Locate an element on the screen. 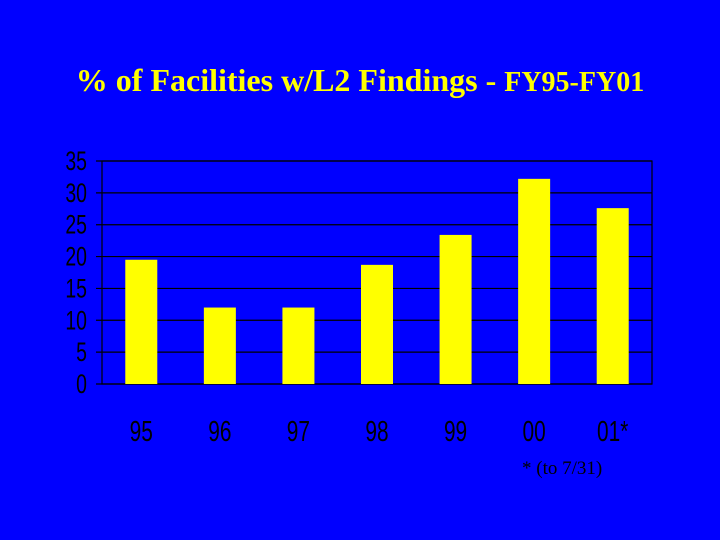 Image resolution: width=720 pixels, height=540 pixels. y-tick-label: 15 is located at coordinates (76, 288).